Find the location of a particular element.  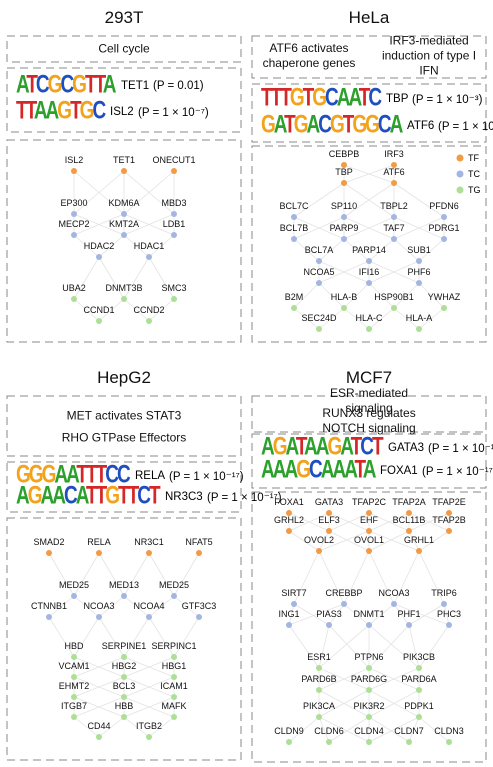

node-label: ATF6 is located at coordinates (394, 172).